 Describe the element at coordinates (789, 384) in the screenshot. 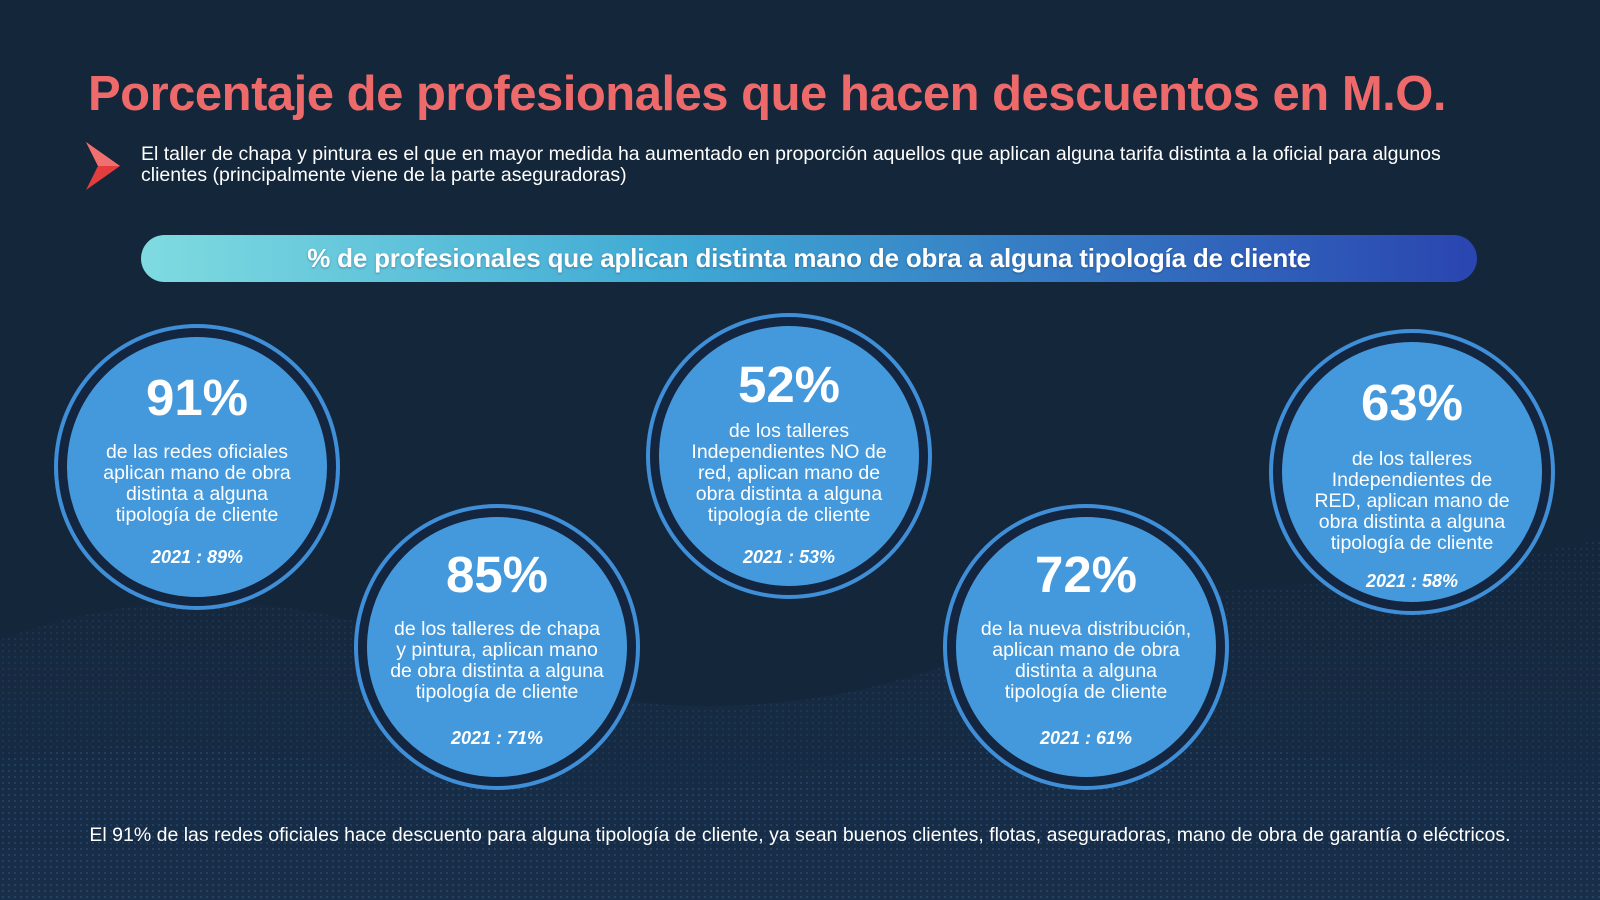

I see `stat-percent: 52%` at that location.